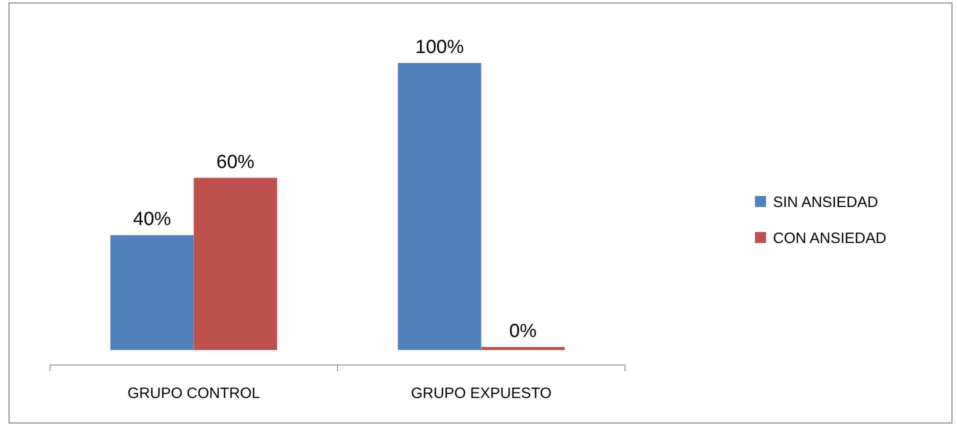 The width and height of the screenshot is (957, 426). What do you see at coordinates (825, 202) in the screenshot?
I see `legend-label: SIN ANSIEDAD` at bounding box center [825, 202].